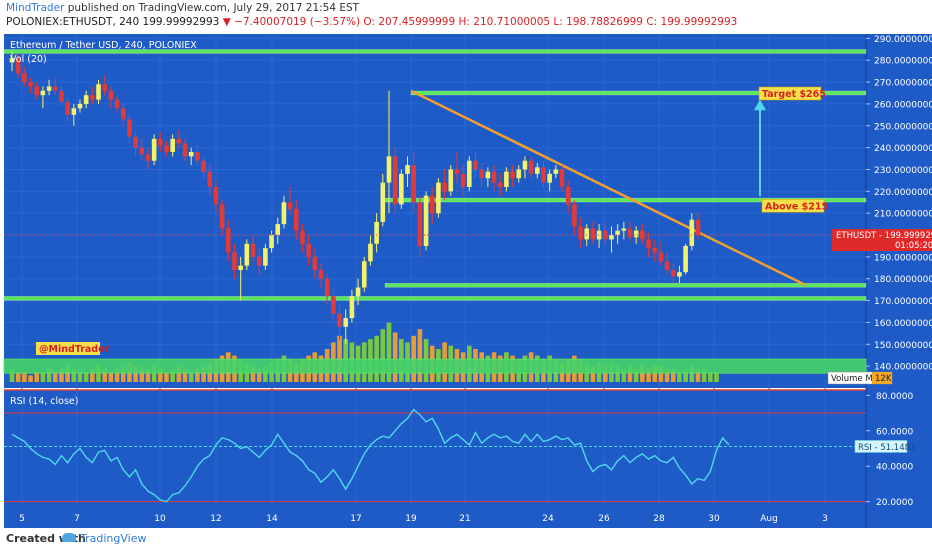 This screenshot has height=550, width=932. Describe the element at coordinates (903, 280) in the screenshot. I see `price-tick-label-11: 180.00000000` at that location.